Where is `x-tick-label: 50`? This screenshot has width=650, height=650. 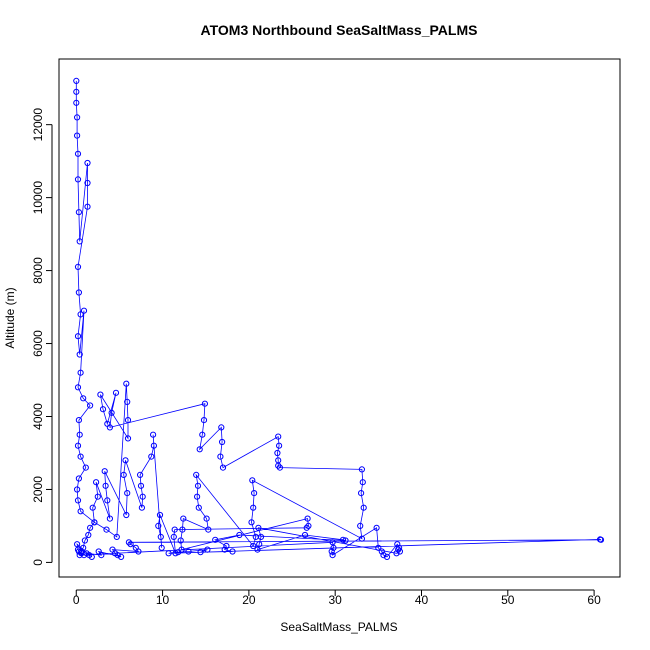 x-tick-label: 50 is located at coordinates (508, 600).